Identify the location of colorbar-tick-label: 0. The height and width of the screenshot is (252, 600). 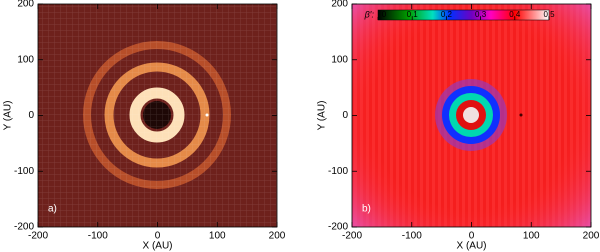
(384, 14).